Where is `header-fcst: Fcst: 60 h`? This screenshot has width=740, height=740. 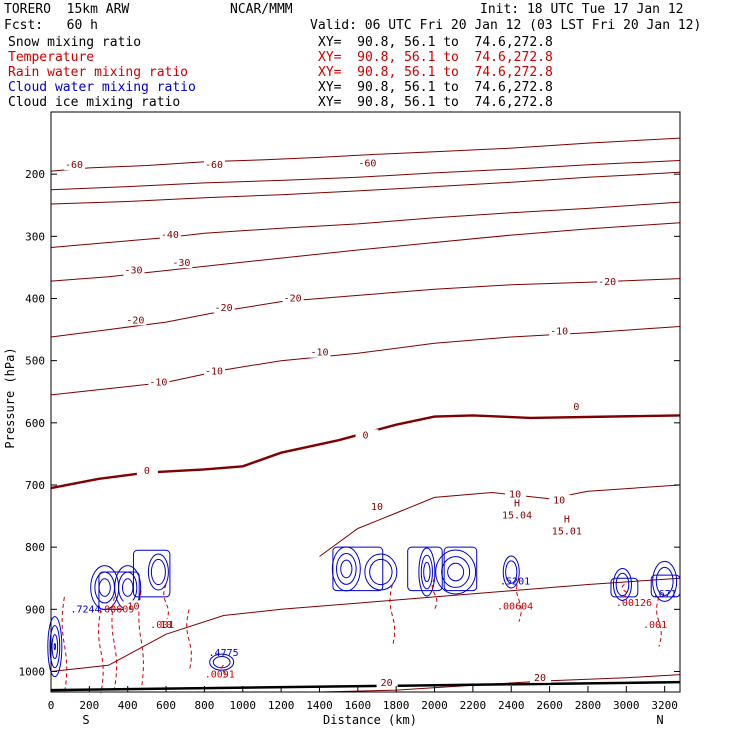
header-fcst: Fcst: 60 h is located at coordinates (51, 25).